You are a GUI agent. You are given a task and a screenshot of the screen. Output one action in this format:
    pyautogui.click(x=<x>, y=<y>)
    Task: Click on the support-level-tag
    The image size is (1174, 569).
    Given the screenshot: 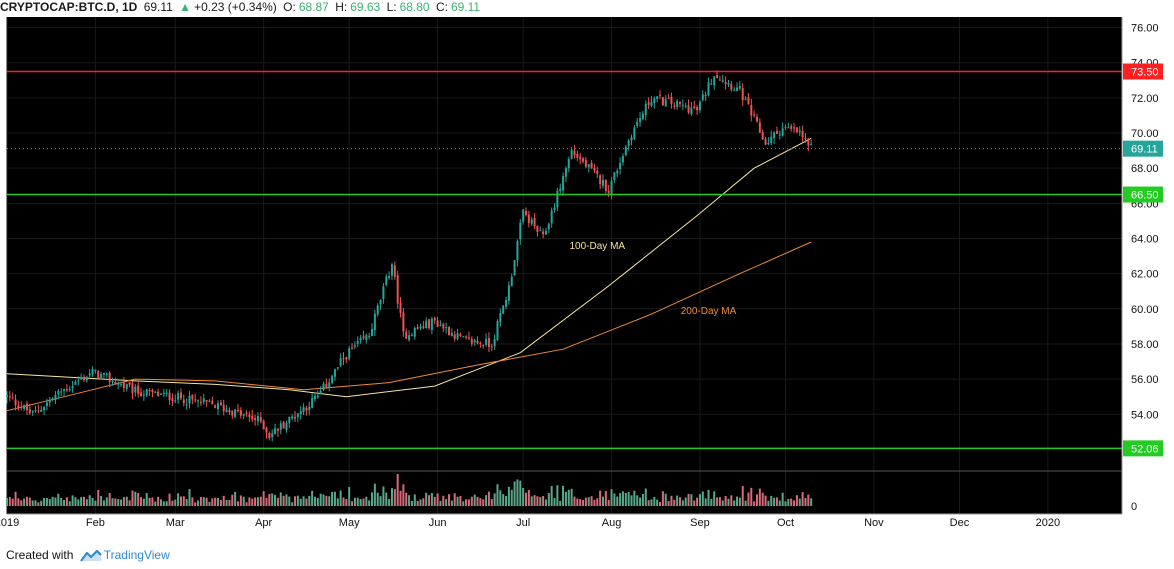 What is the action you would take?
    pyautogui.click(x=1143, y=194)
    